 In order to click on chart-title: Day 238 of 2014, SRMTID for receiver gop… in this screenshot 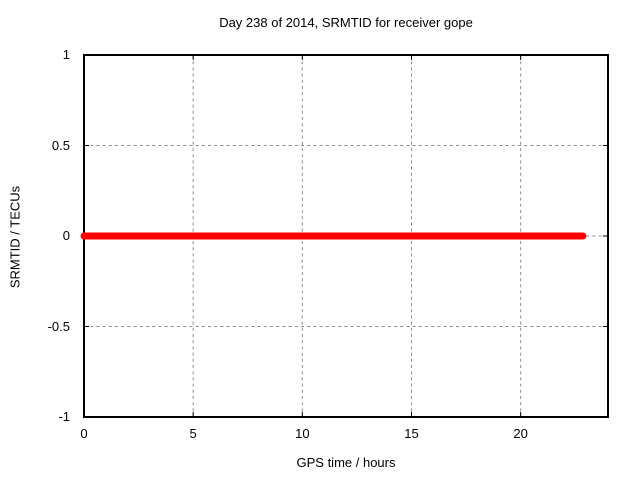, I will do `click(346, 22)`.